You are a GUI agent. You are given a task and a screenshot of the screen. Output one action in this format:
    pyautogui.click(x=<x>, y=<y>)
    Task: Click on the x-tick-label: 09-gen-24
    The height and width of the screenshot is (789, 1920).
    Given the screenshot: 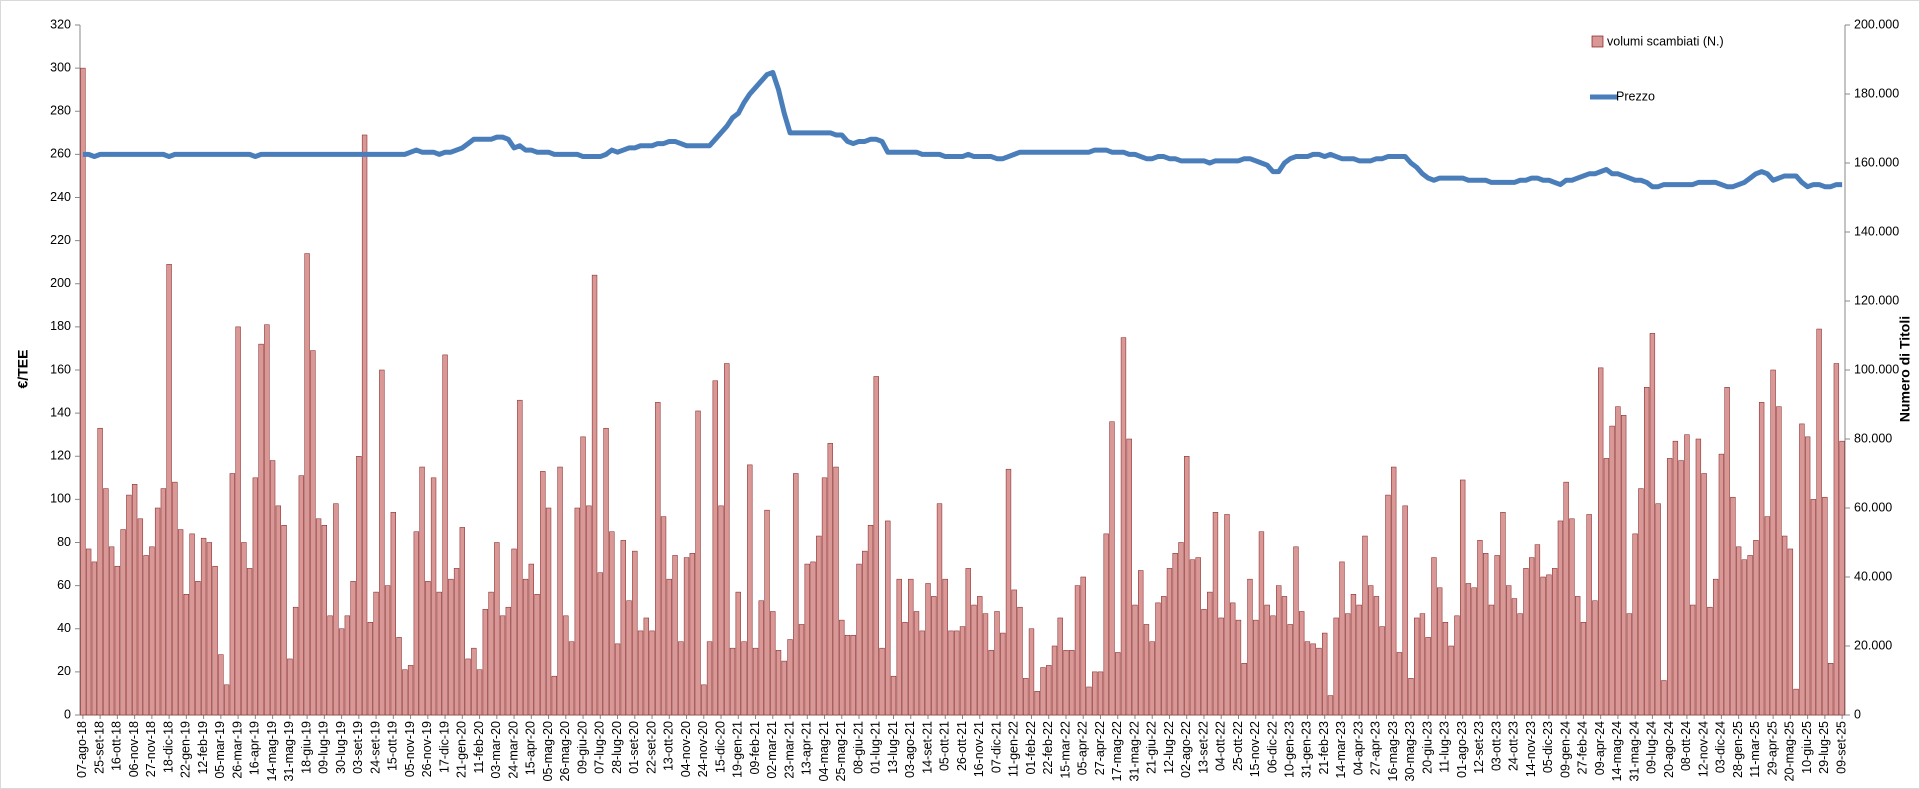 What is the action you would take?
    pyautogui.click(x=1565, y=749)
    